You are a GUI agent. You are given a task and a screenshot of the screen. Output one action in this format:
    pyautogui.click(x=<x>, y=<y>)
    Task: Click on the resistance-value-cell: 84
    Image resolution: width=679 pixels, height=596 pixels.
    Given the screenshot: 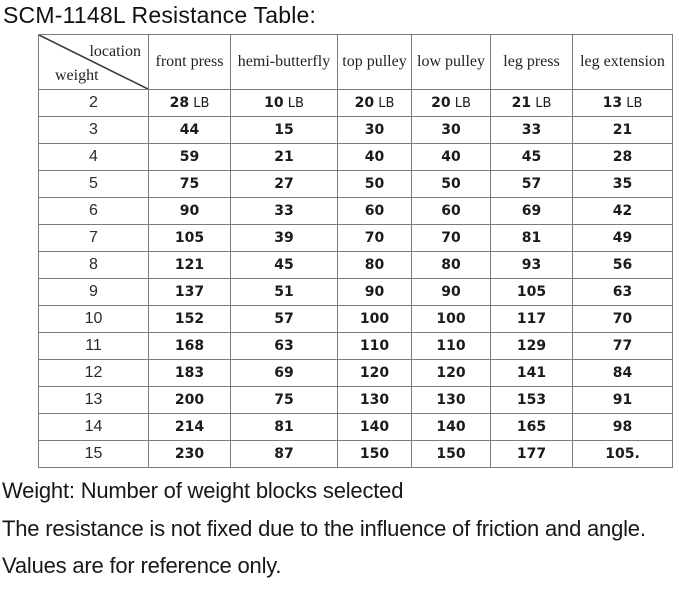 What is the action you would take?
    pyautogui.click(x=622, y=373)
    